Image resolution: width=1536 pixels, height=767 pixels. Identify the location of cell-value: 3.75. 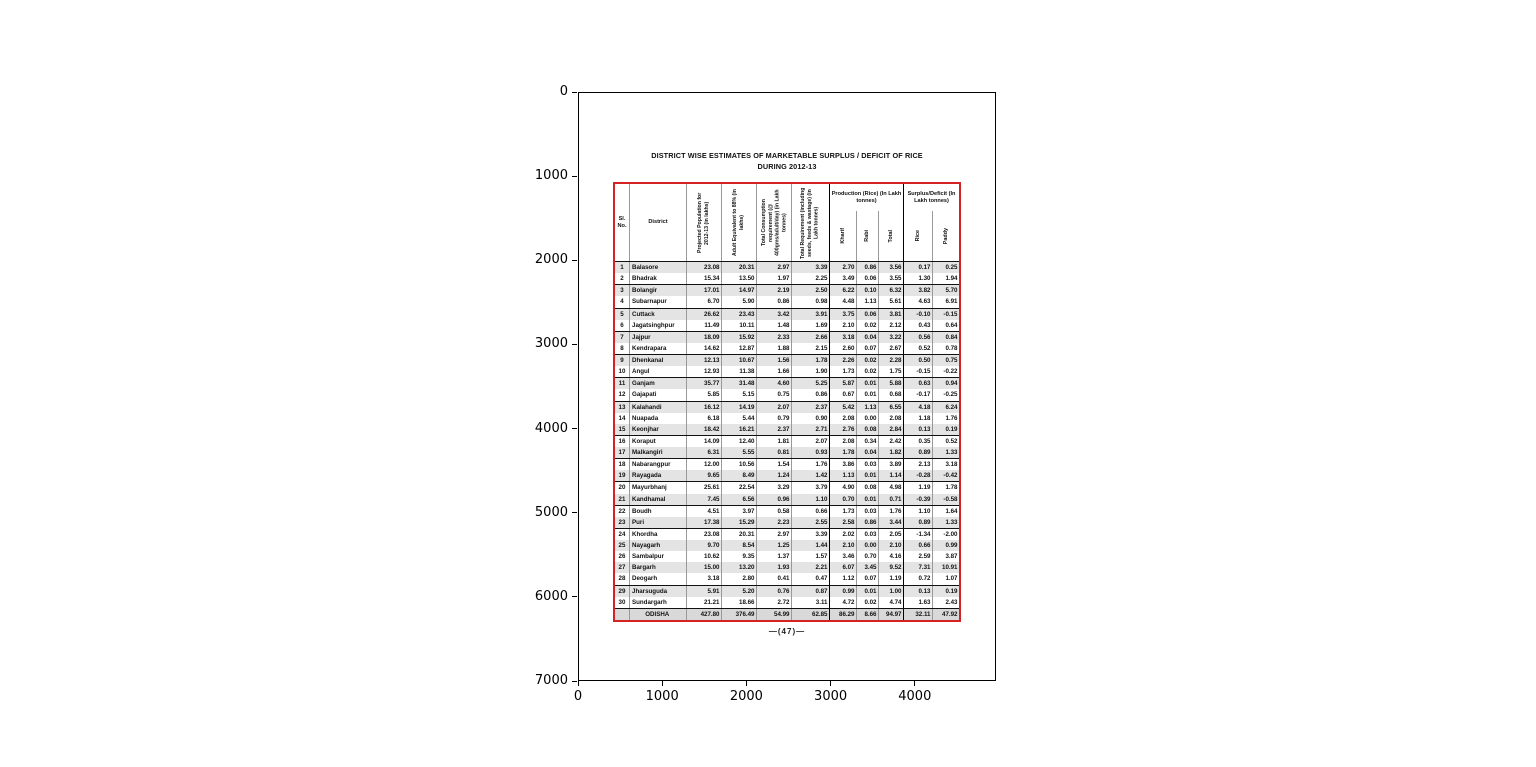
(843, 314).